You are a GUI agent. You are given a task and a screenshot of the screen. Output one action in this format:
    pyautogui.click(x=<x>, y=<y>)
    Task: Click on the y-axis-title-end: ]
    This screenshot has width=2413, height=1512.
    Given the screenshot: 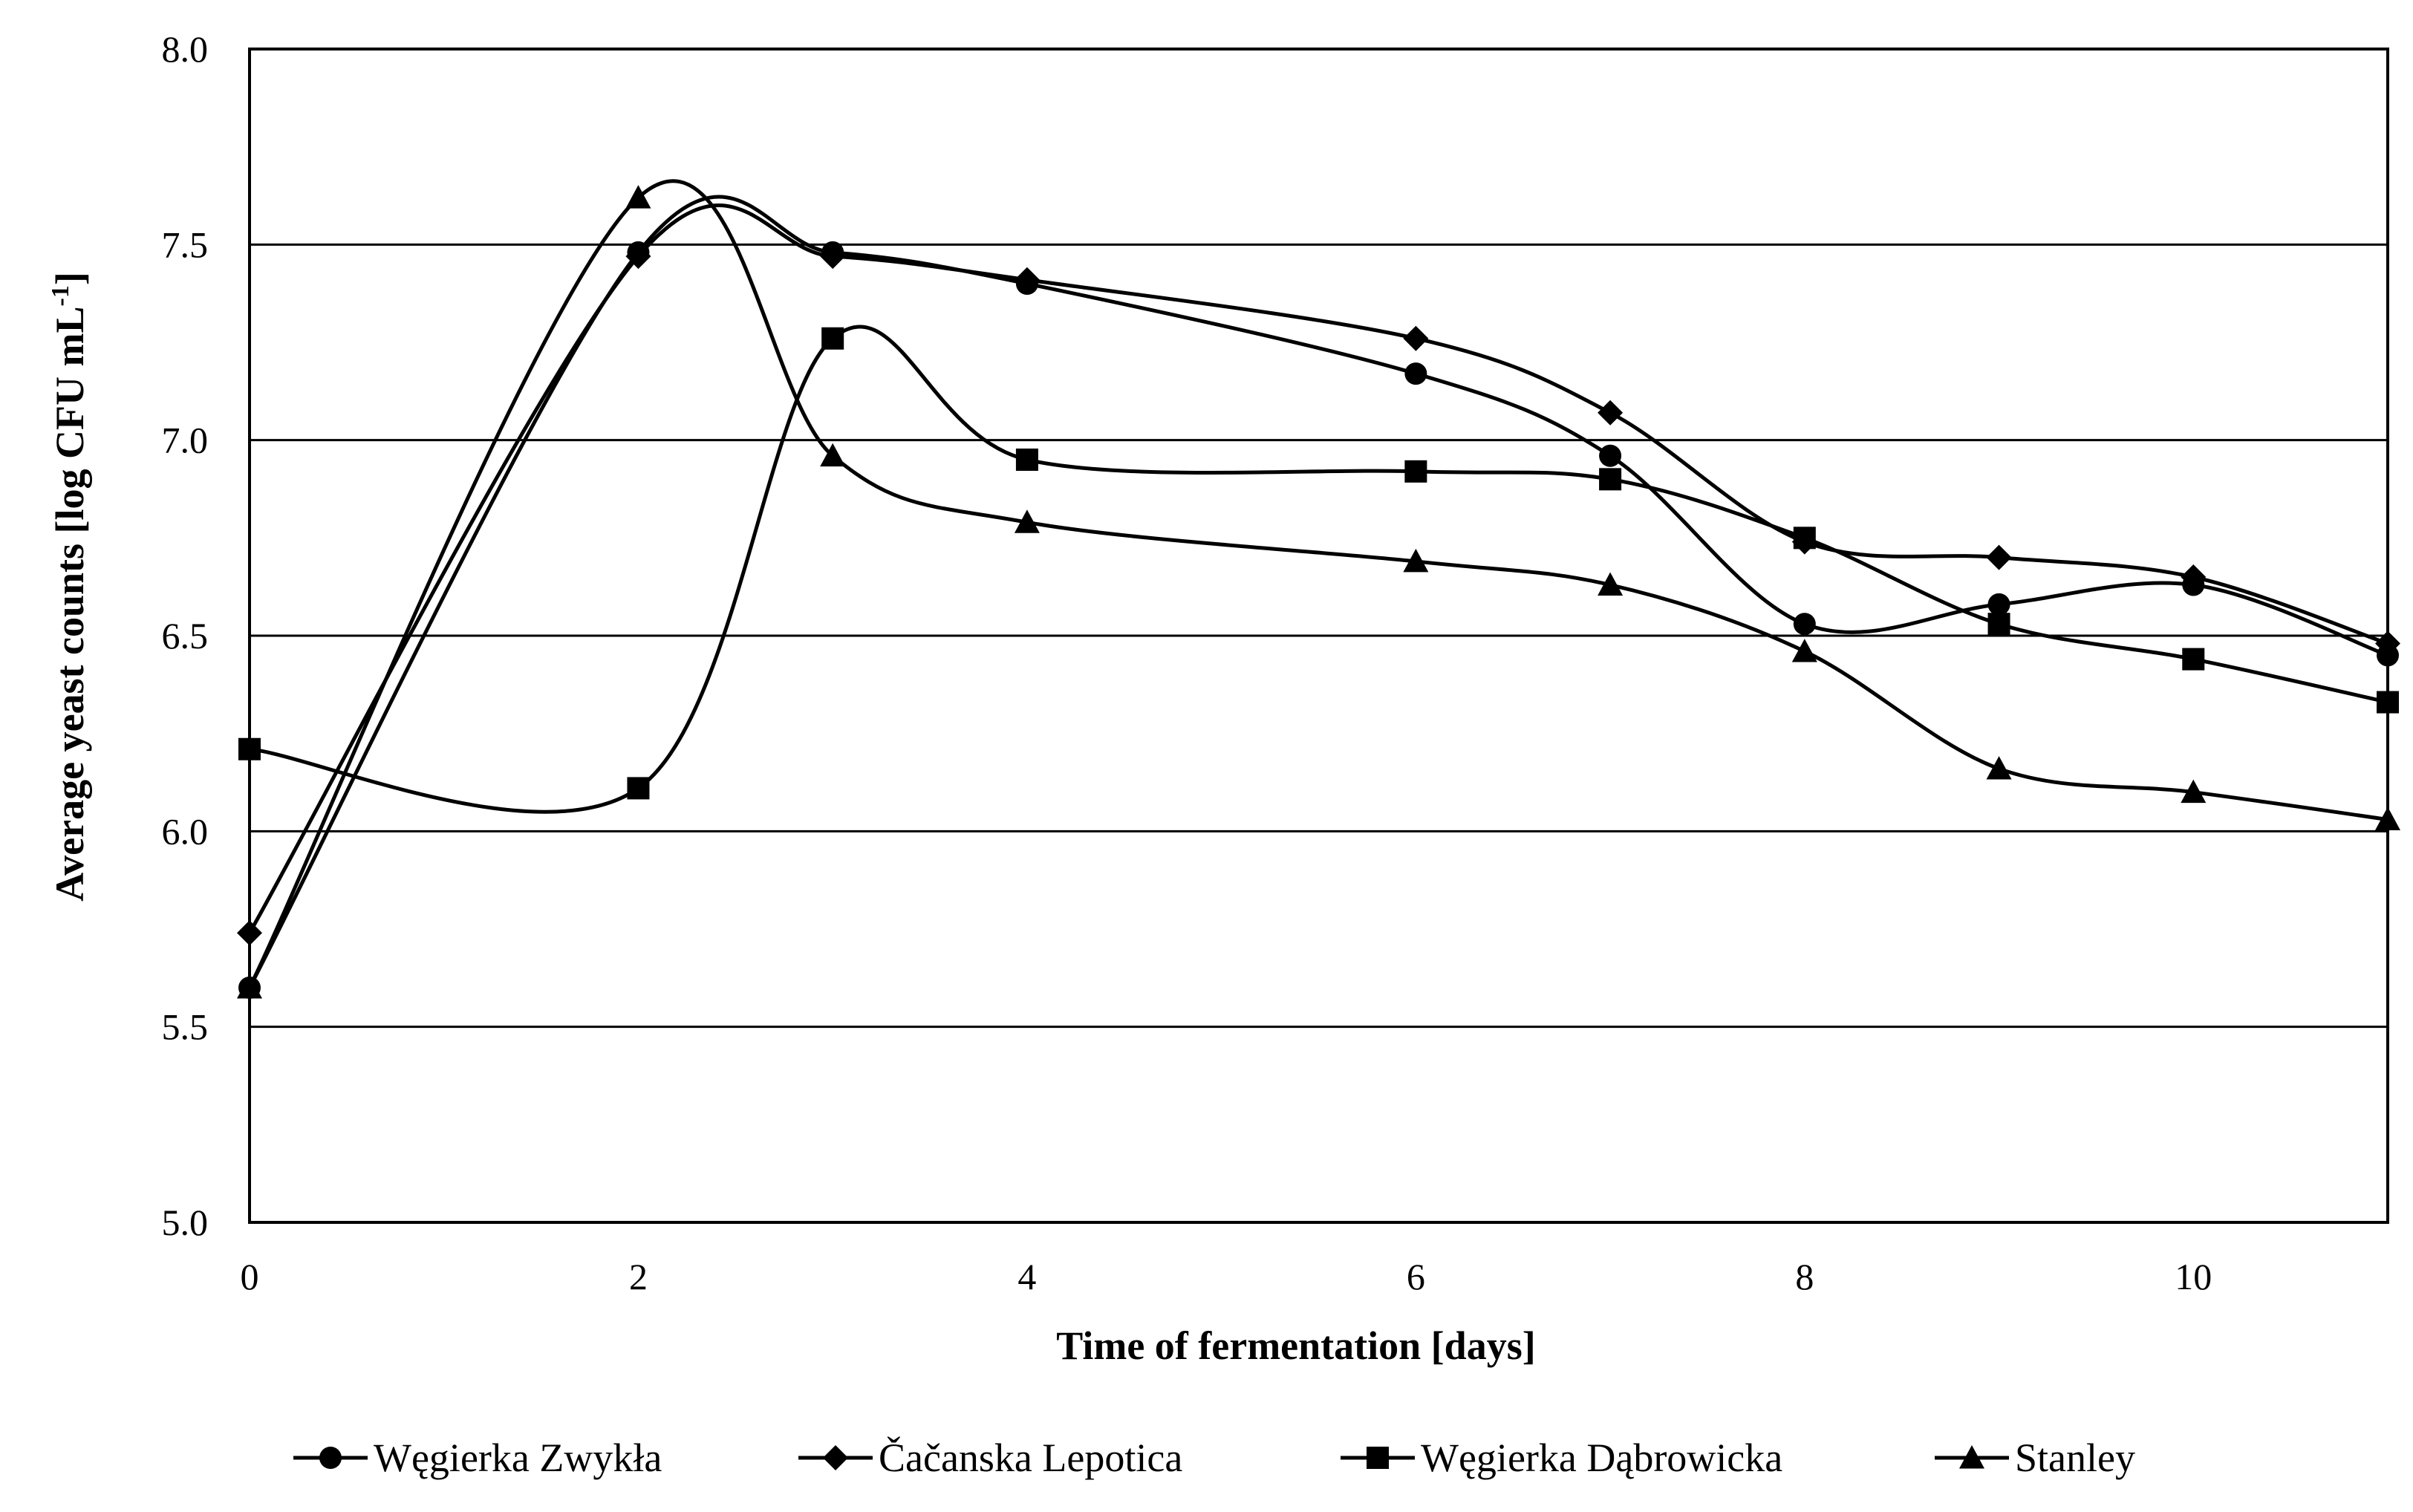 What is the action you would take?
    pyautogui.click(x=70, y=278)
    